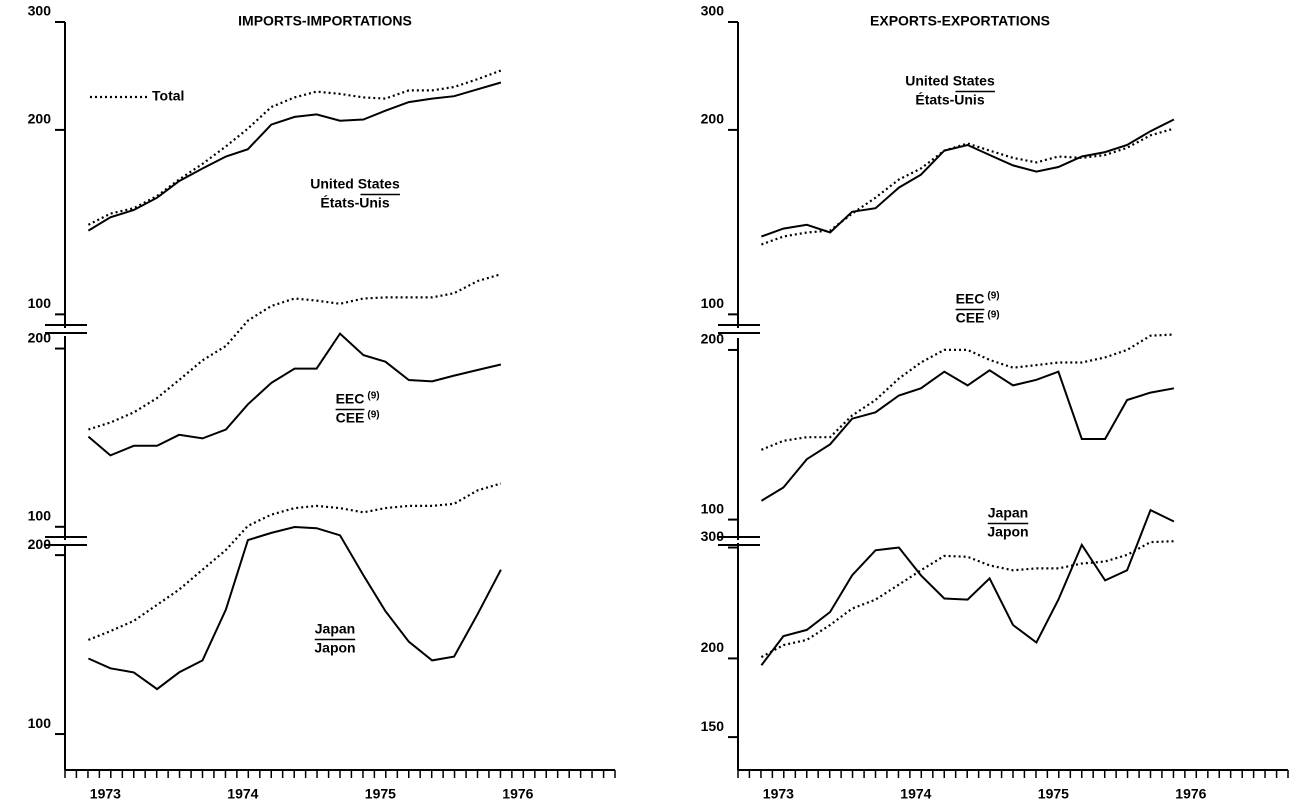 This screenshot has height=811, width=1290. I want to click on chart-title: EXPORTS-EXPORTATIONS, so click(960, 21).